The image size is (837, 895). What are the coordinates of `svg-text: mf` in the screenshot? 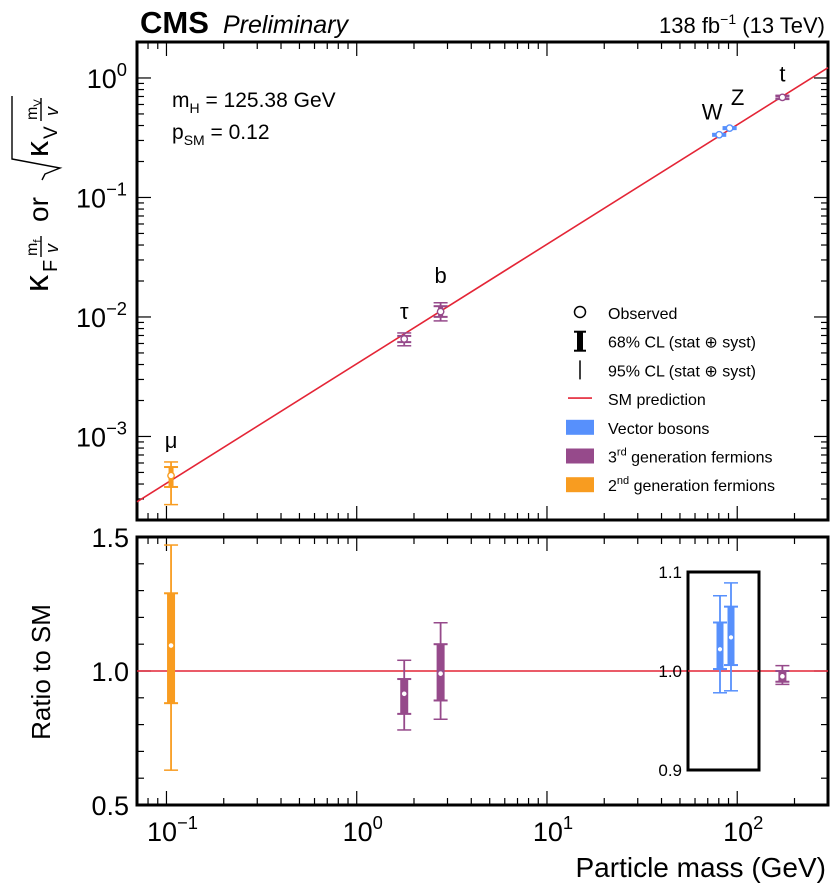 It's located at (34, 247).